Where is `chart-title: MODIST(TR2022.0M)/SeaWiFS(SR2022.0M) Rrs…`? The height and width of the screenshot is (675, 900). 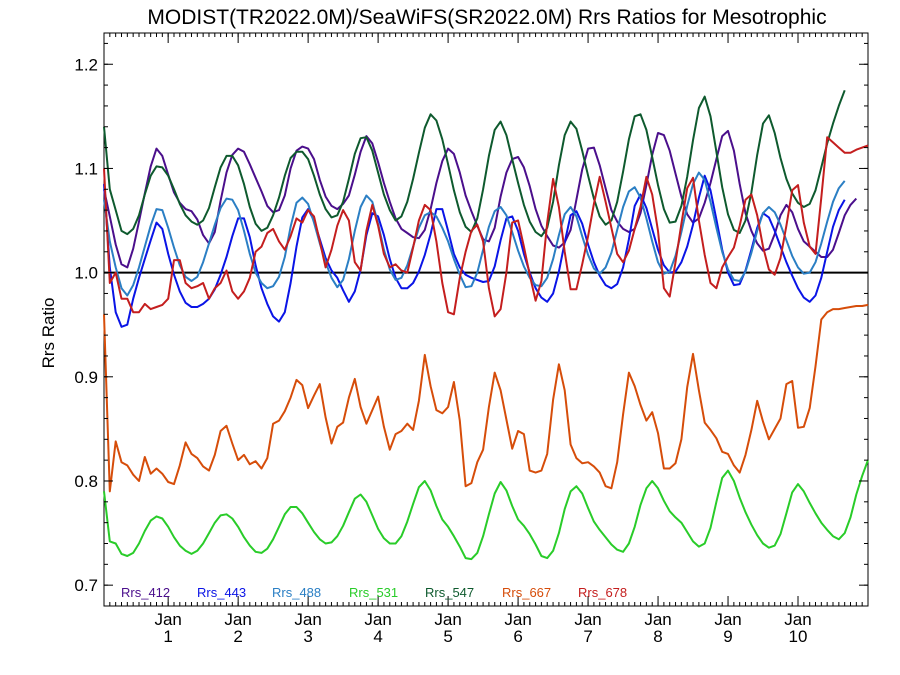
chart-title: MODIST(TR2022.0M)/SeaWiFS(SR2022.0M) Rrs… is located at coordinates (486, 17).